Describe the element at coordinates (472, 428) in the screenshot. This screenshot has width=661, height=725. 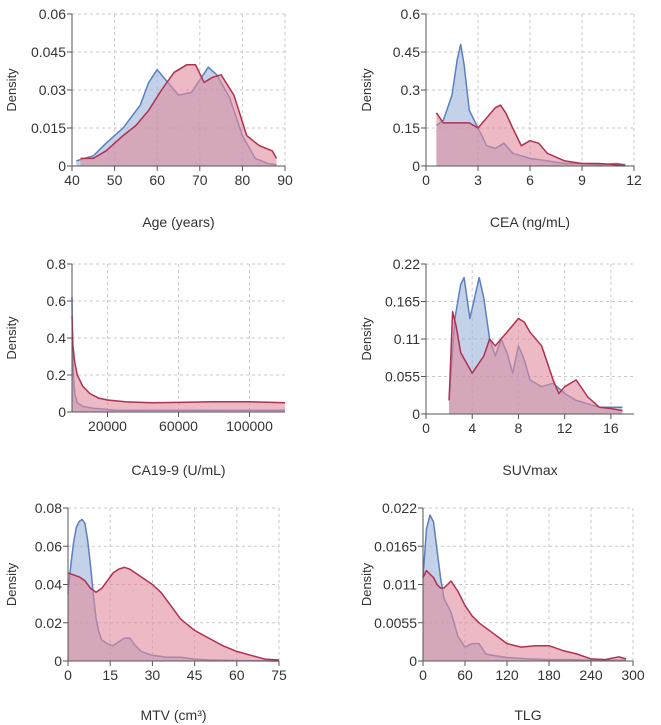
I see `x-tick-label: 4` at that location.